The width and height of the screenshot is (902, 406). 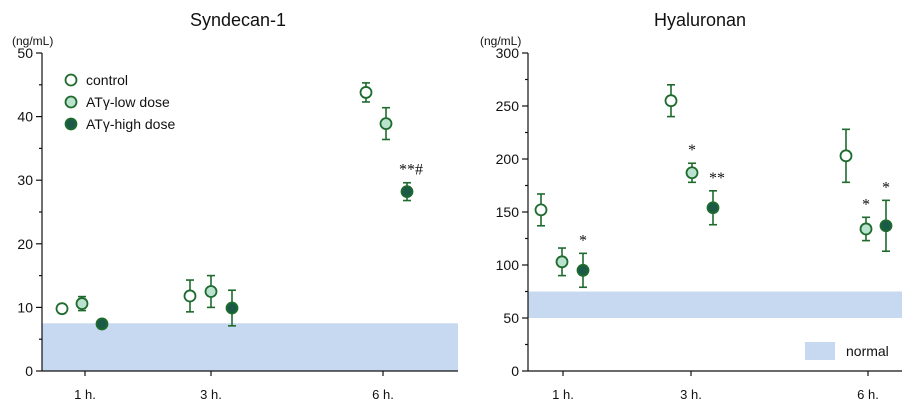 What do you see at coordinates (868, 394) in the screenshot?
I see `hyaluronan-x-tick-label: 6 h.` at bounding box center [868, 394].